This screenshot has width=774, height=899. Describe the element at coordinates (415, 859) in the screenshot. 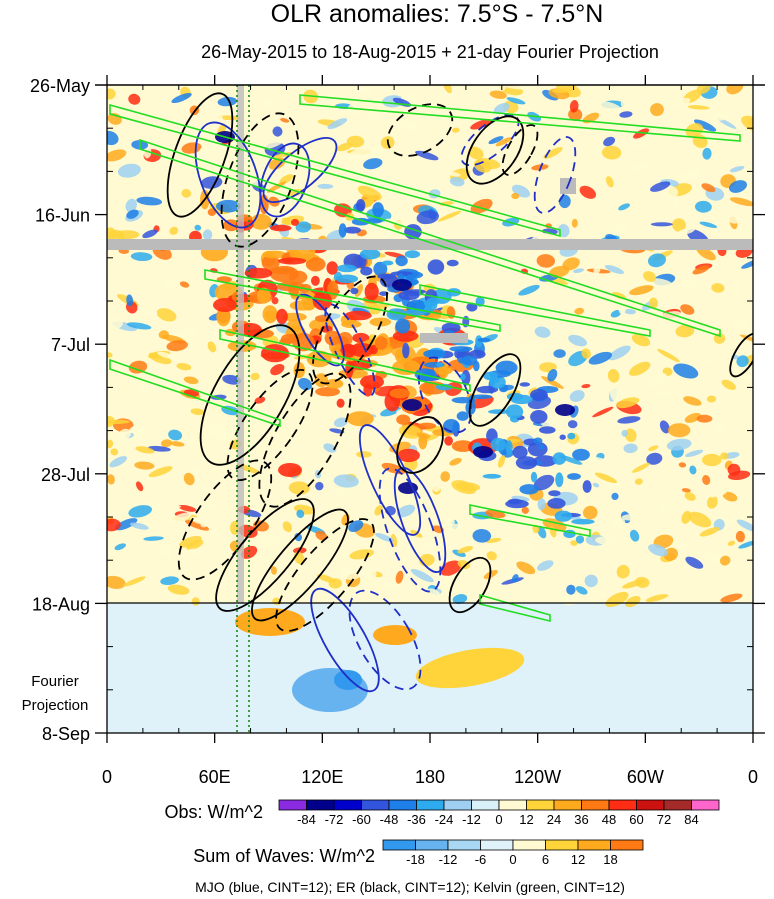

I see `colorbar-tick-label: -18` at that location.